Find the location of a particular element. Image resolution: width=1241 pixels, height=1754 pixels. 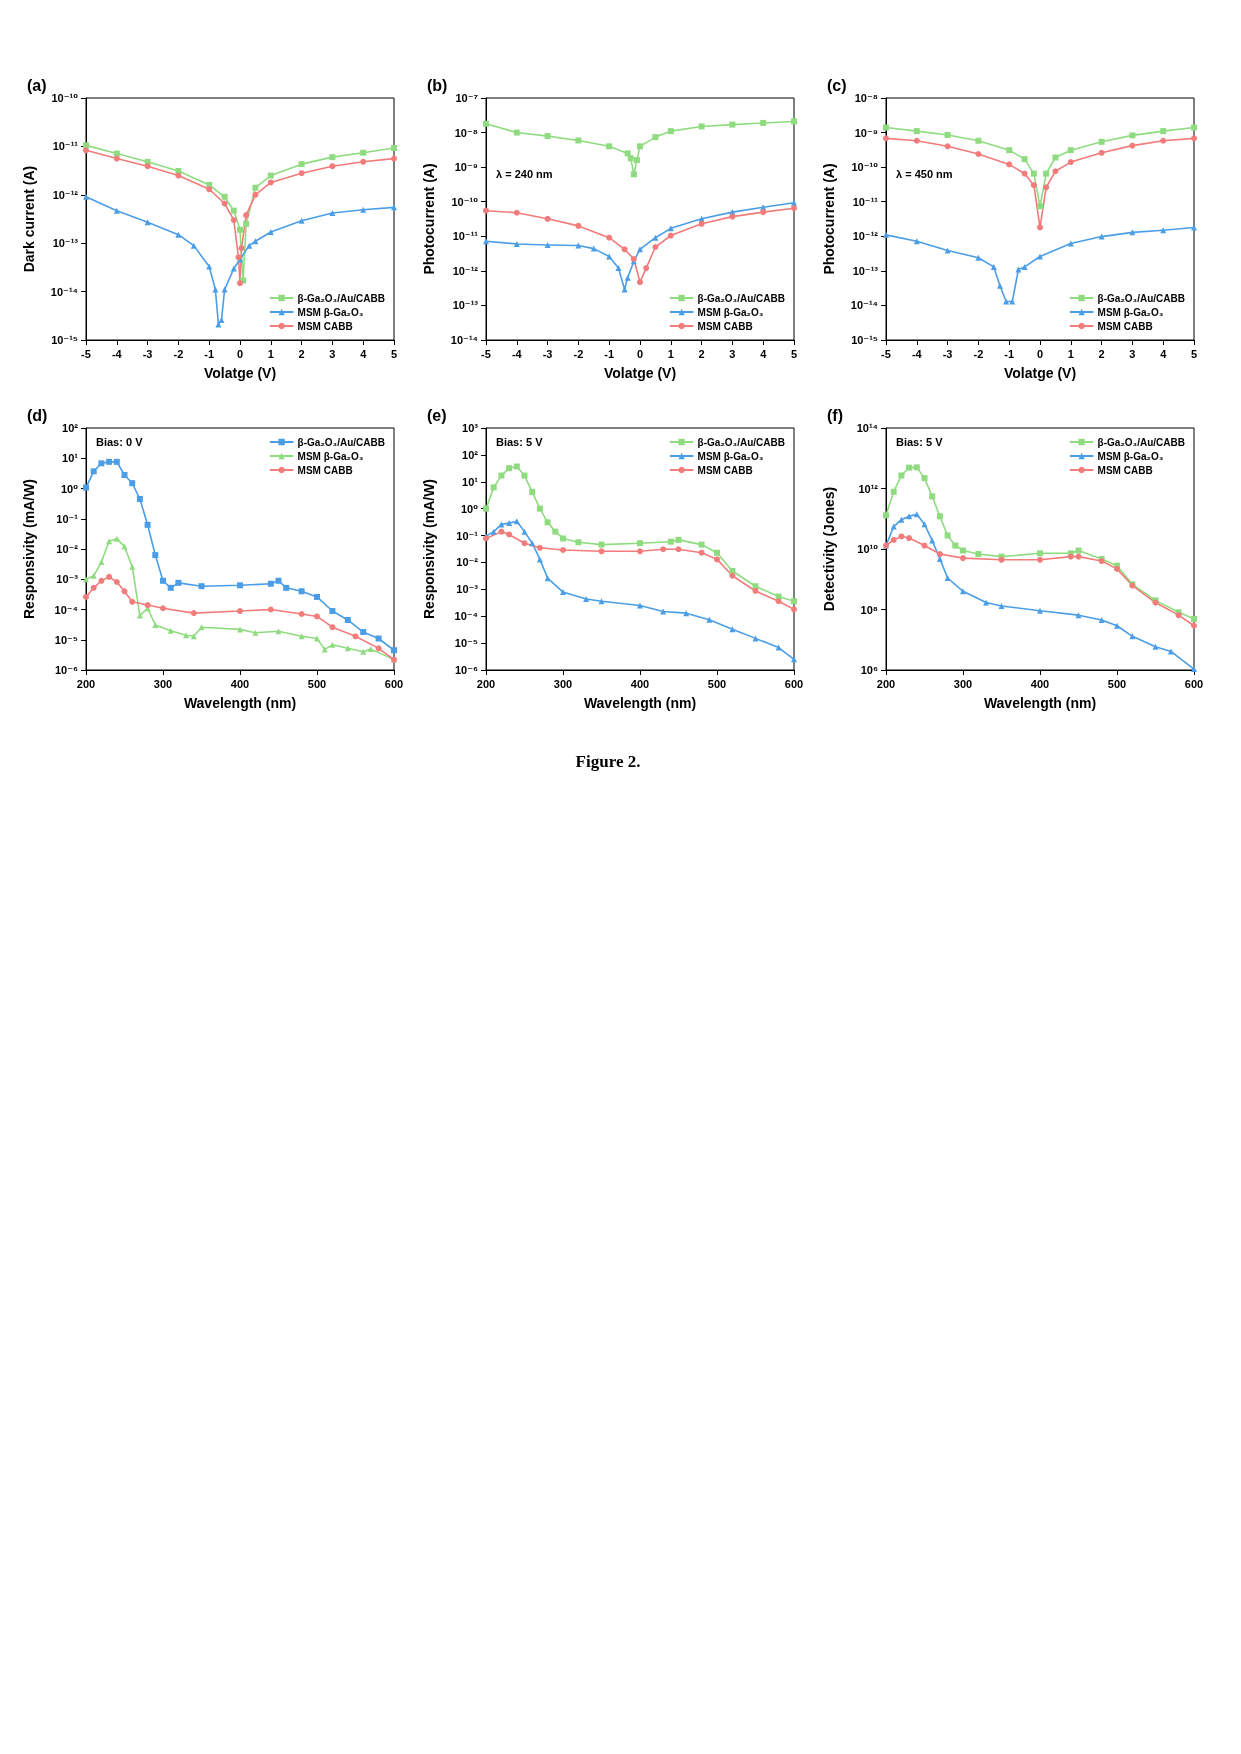

chart-title: (c) is located at coordinates (837, 85).